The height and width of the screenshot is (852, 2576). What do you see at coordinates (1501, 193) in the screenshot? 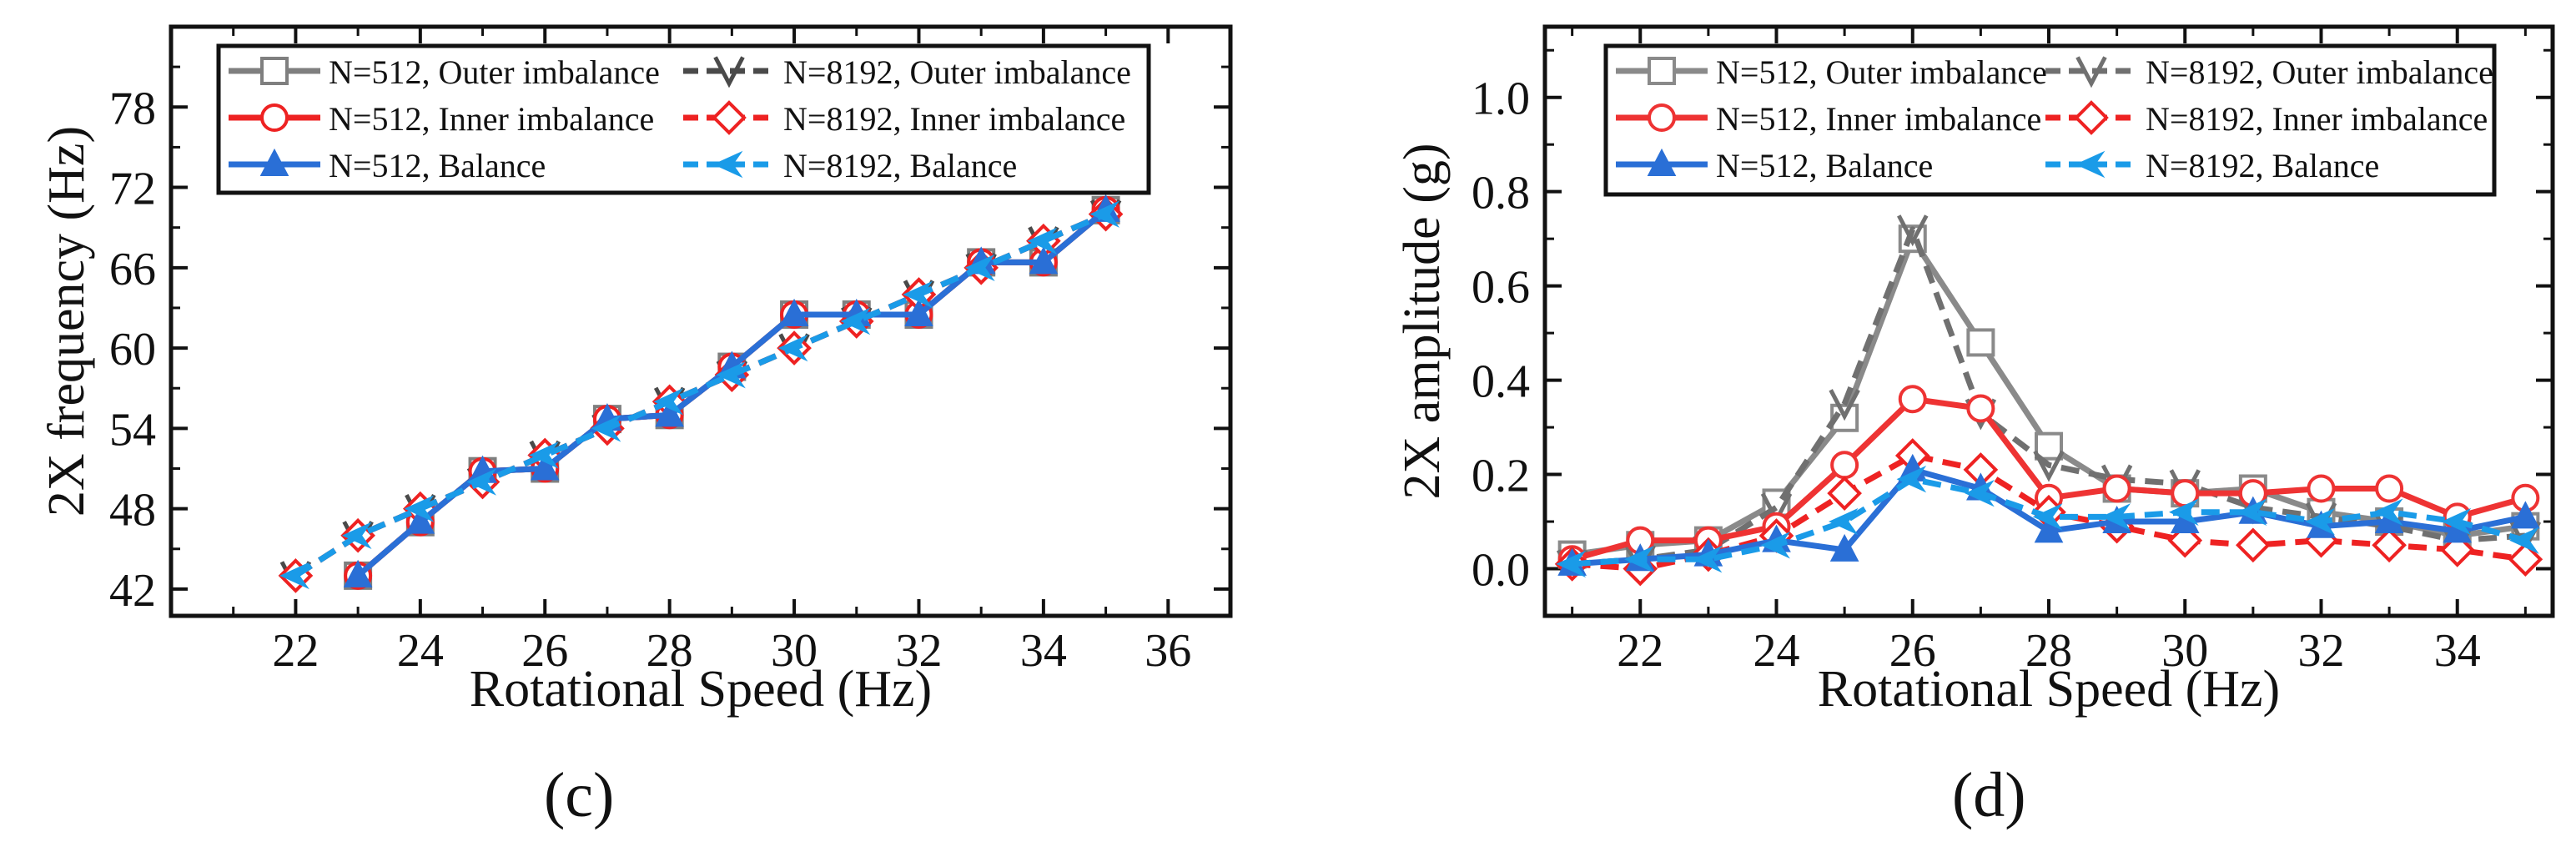
I see `y-tick-label: 0.8` at bounding box center [1501, 193].